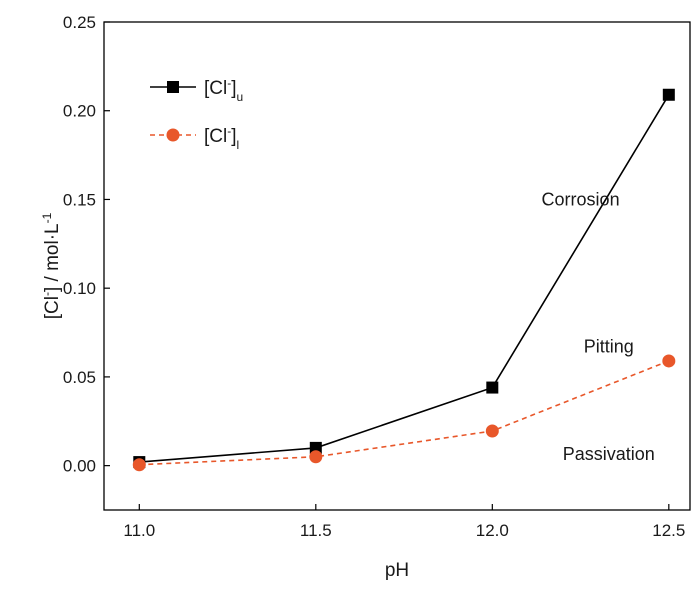 This screenshot has width=700, height=589. What do you see at coordinates (79, 288) in the screenshot?
I see `y-tick-label: 0.10` at bounding box center [79, 288].